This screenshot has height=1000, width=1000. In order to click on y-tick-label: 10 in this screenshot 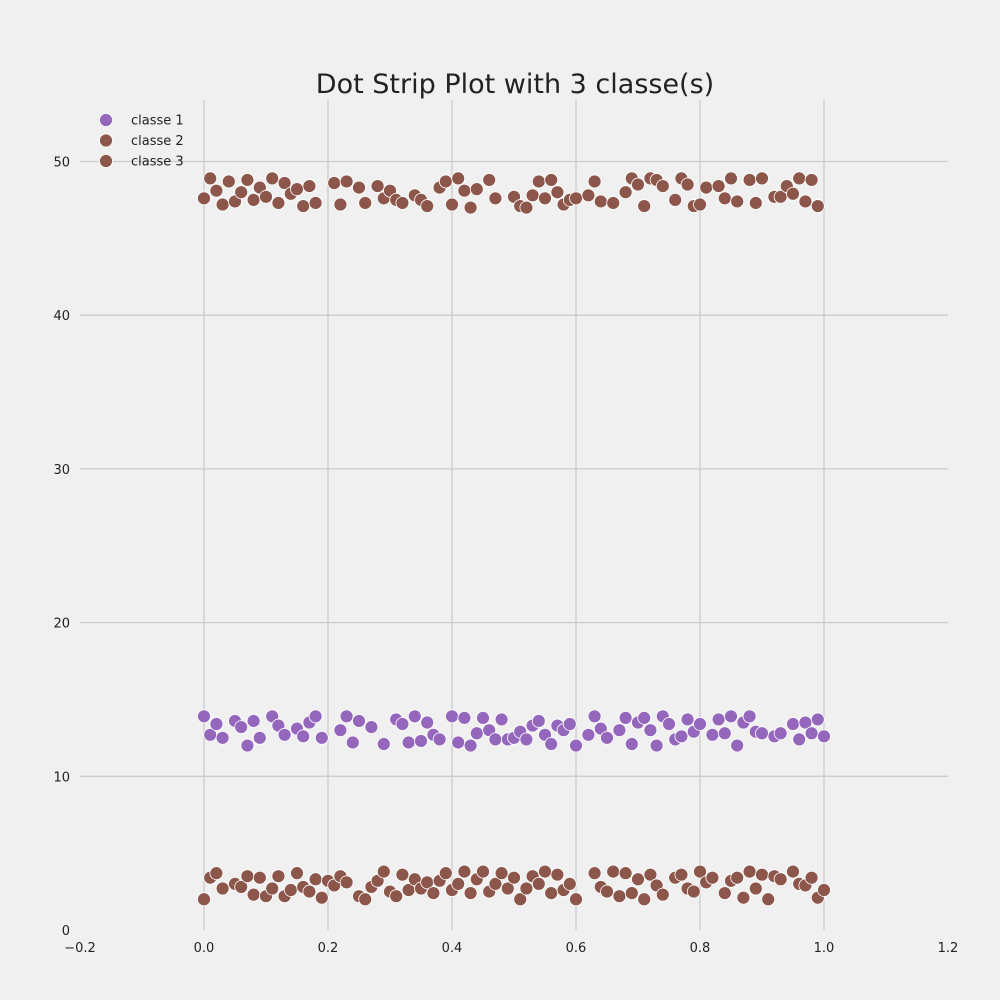, I will do `click(61, 777)`.